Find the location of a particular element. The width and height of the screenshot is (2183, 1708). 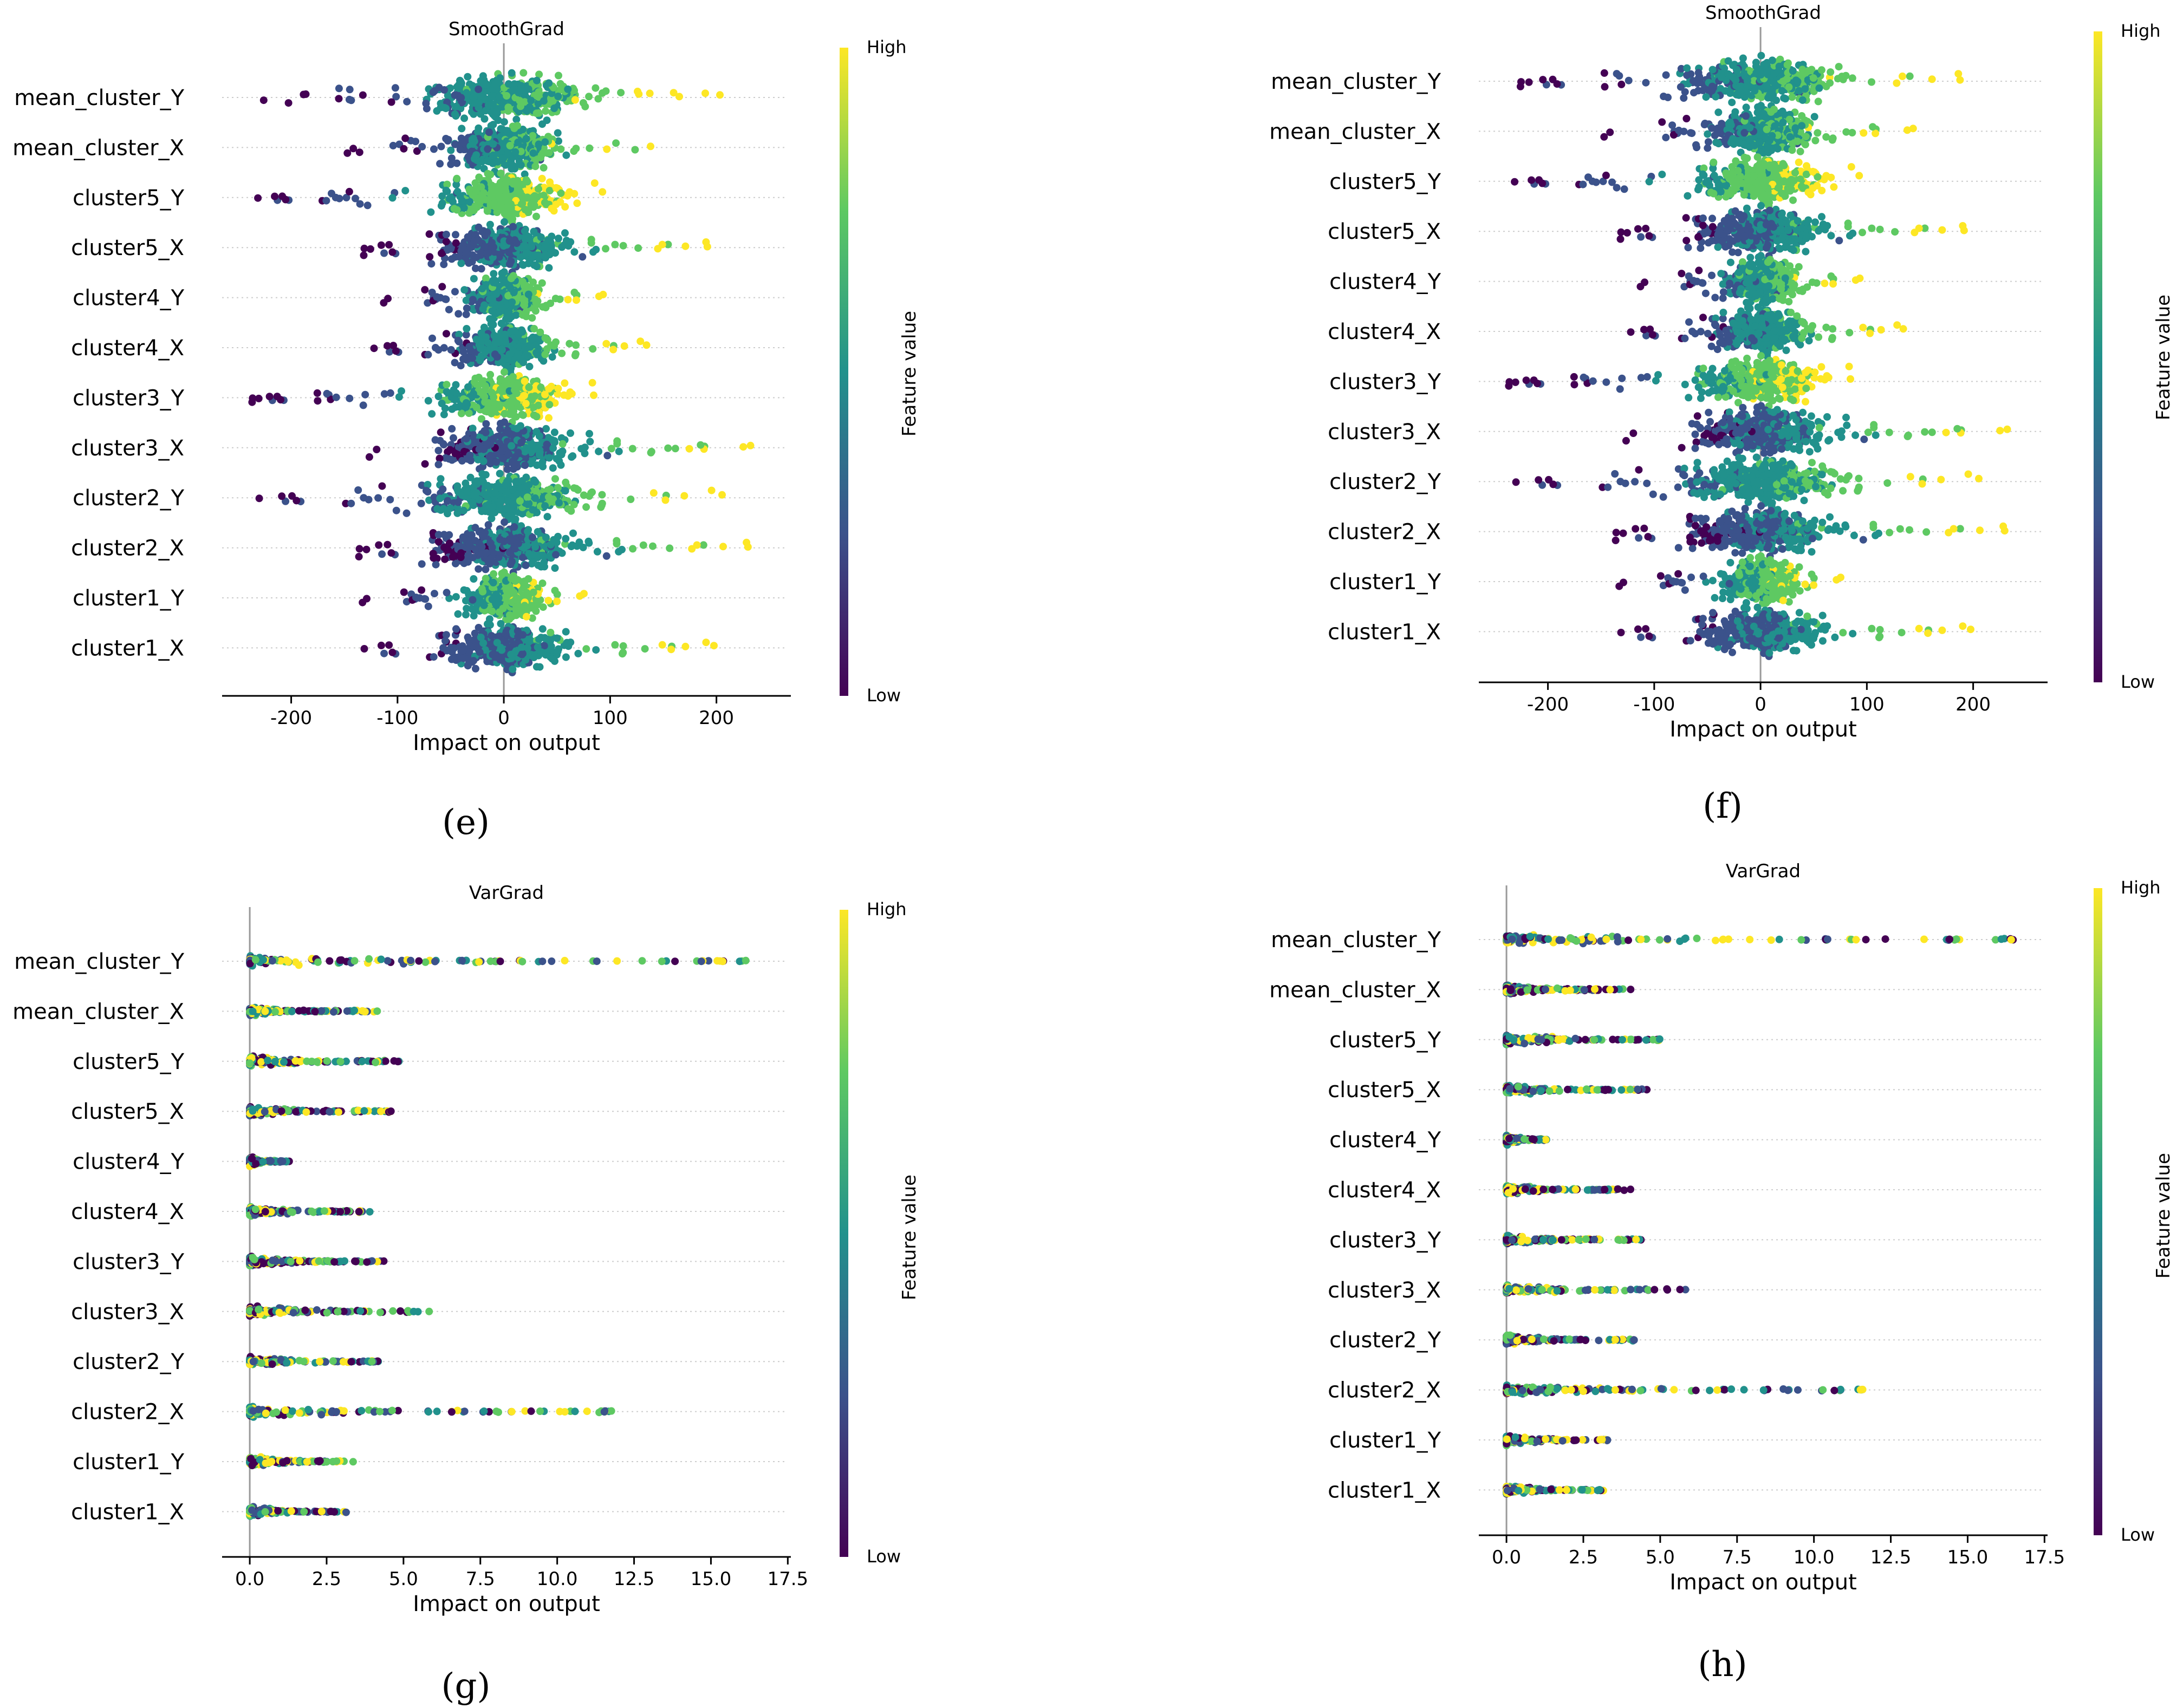

feature-label: cluster5_X is located at coordinates (127, 248).